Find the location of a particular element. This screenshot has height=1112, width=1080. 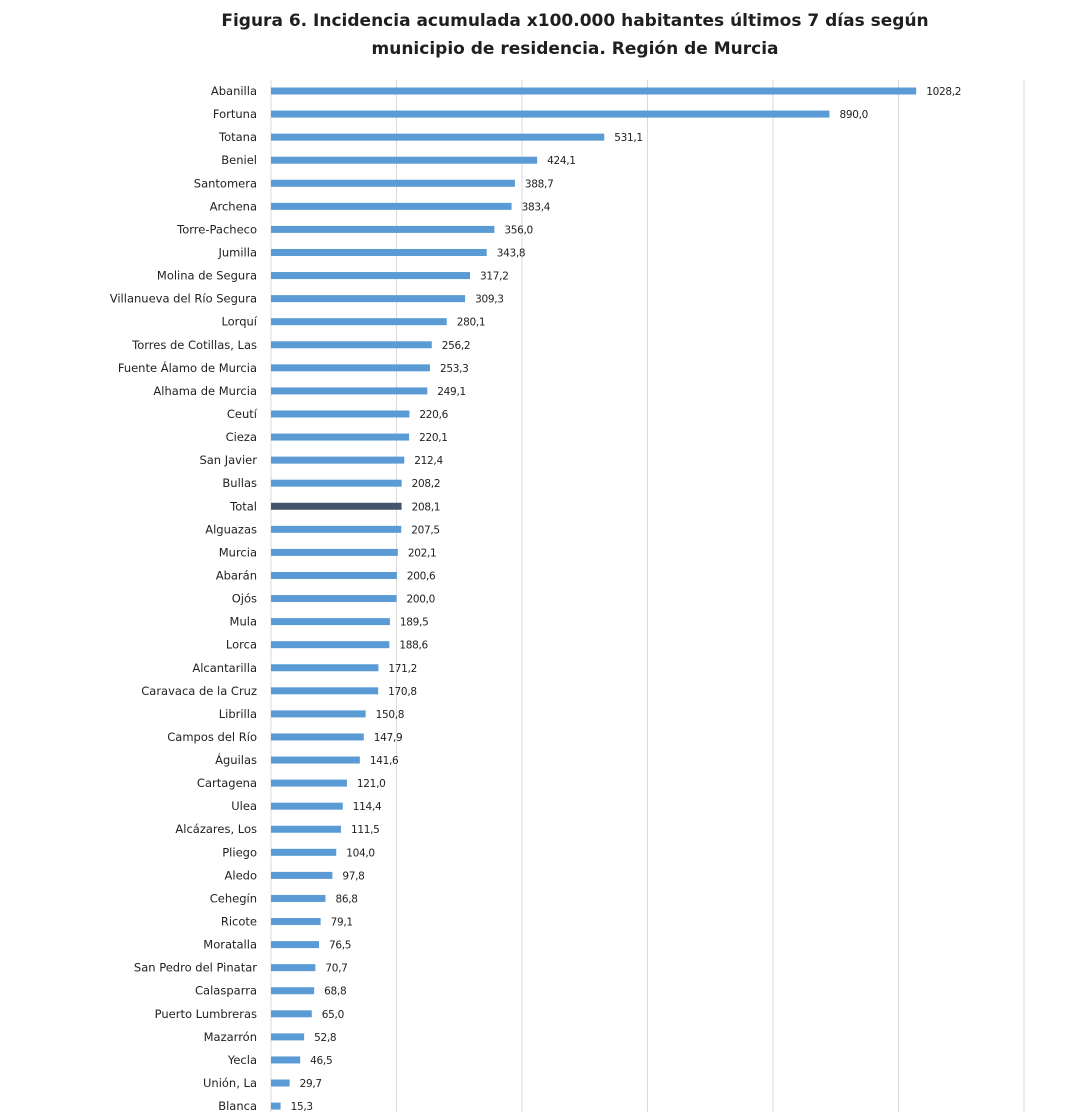

value-label: 280,1 is located at coordinates (471, 323).